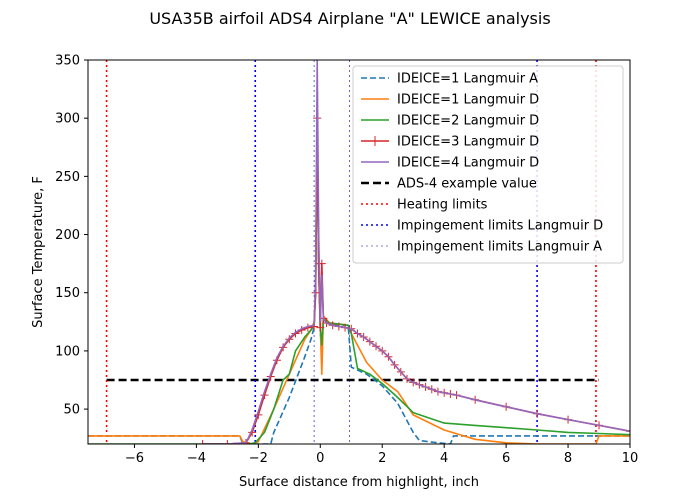 The image size is (700, 500). What do you see at coordinates (320, 458) in the screenshot?
I see `x-tick-label: 0` at bounding box center [320, 458].